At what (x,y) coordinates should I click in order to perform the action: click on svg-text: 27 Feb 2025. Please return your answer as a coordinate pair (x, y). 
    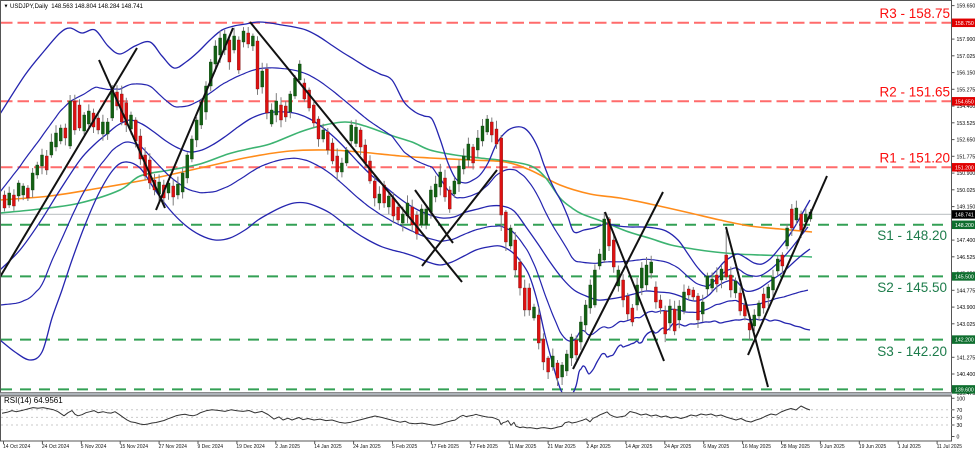
    Looking at the image, I should click on (484, 447).